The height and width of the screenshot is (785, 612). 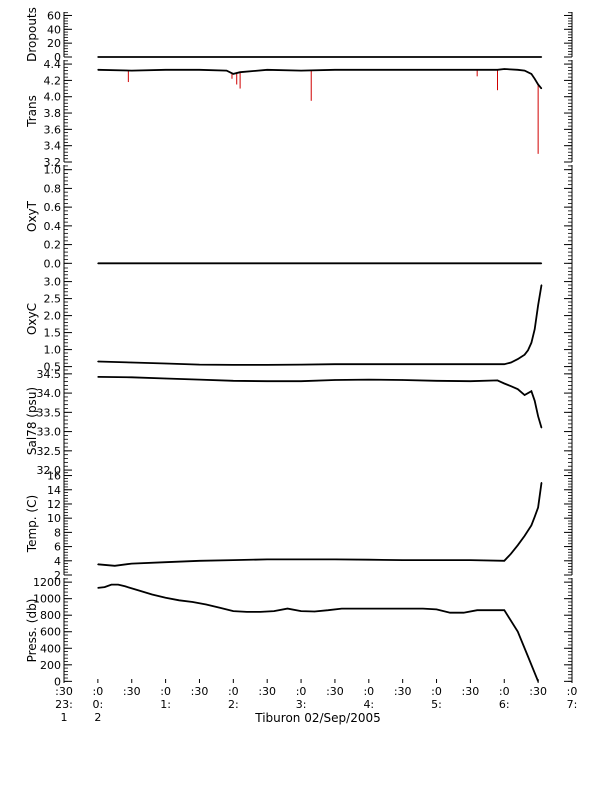 What do you see at coordinates (98, 704) in the screenshot?
I see `x-hour-label: 0:` at bounding box center [98, 704].